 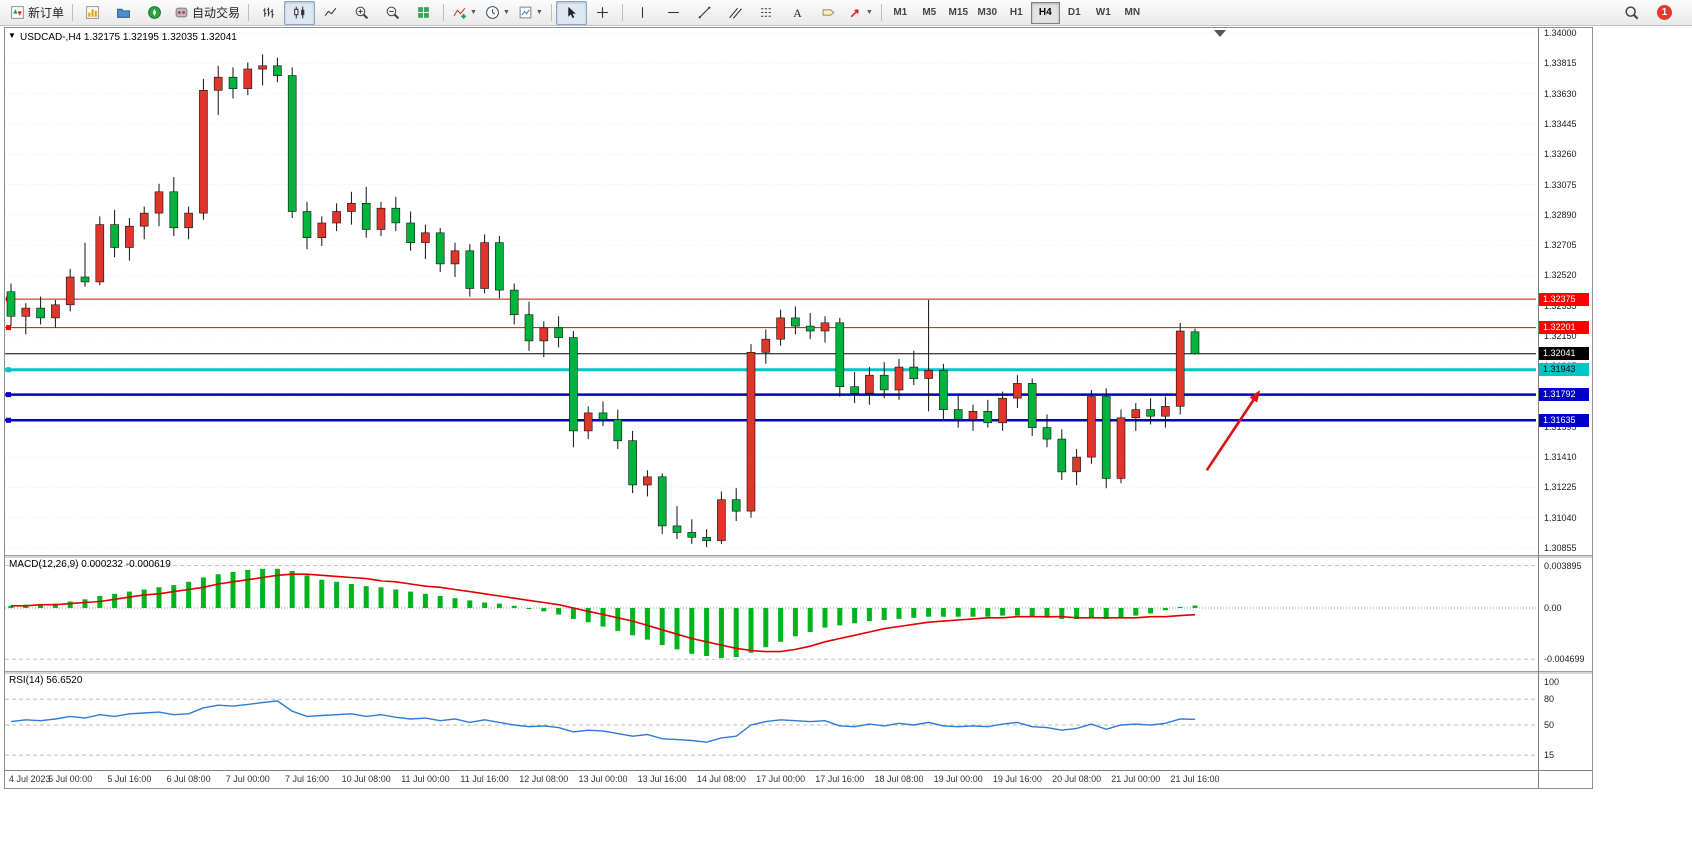 What do you see at coordinates (1074, 12) in the screenshot?
I see `timeframe-d1-button: D1` at bounding box center [1074, 12].